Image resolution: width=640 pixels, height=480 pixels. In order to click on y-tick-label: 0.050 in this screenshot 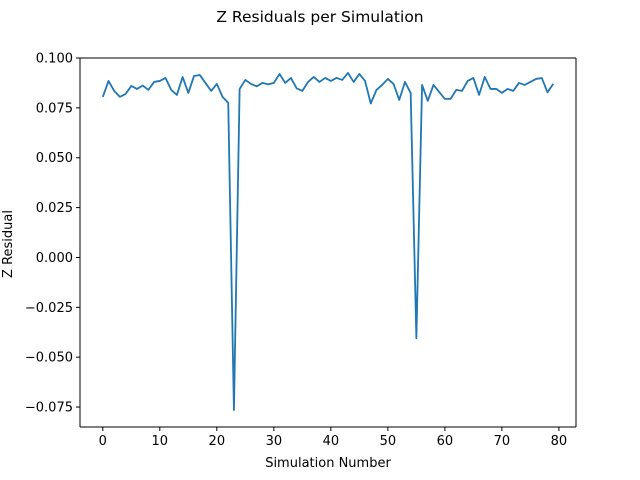, I will do `click(54, 158)`.